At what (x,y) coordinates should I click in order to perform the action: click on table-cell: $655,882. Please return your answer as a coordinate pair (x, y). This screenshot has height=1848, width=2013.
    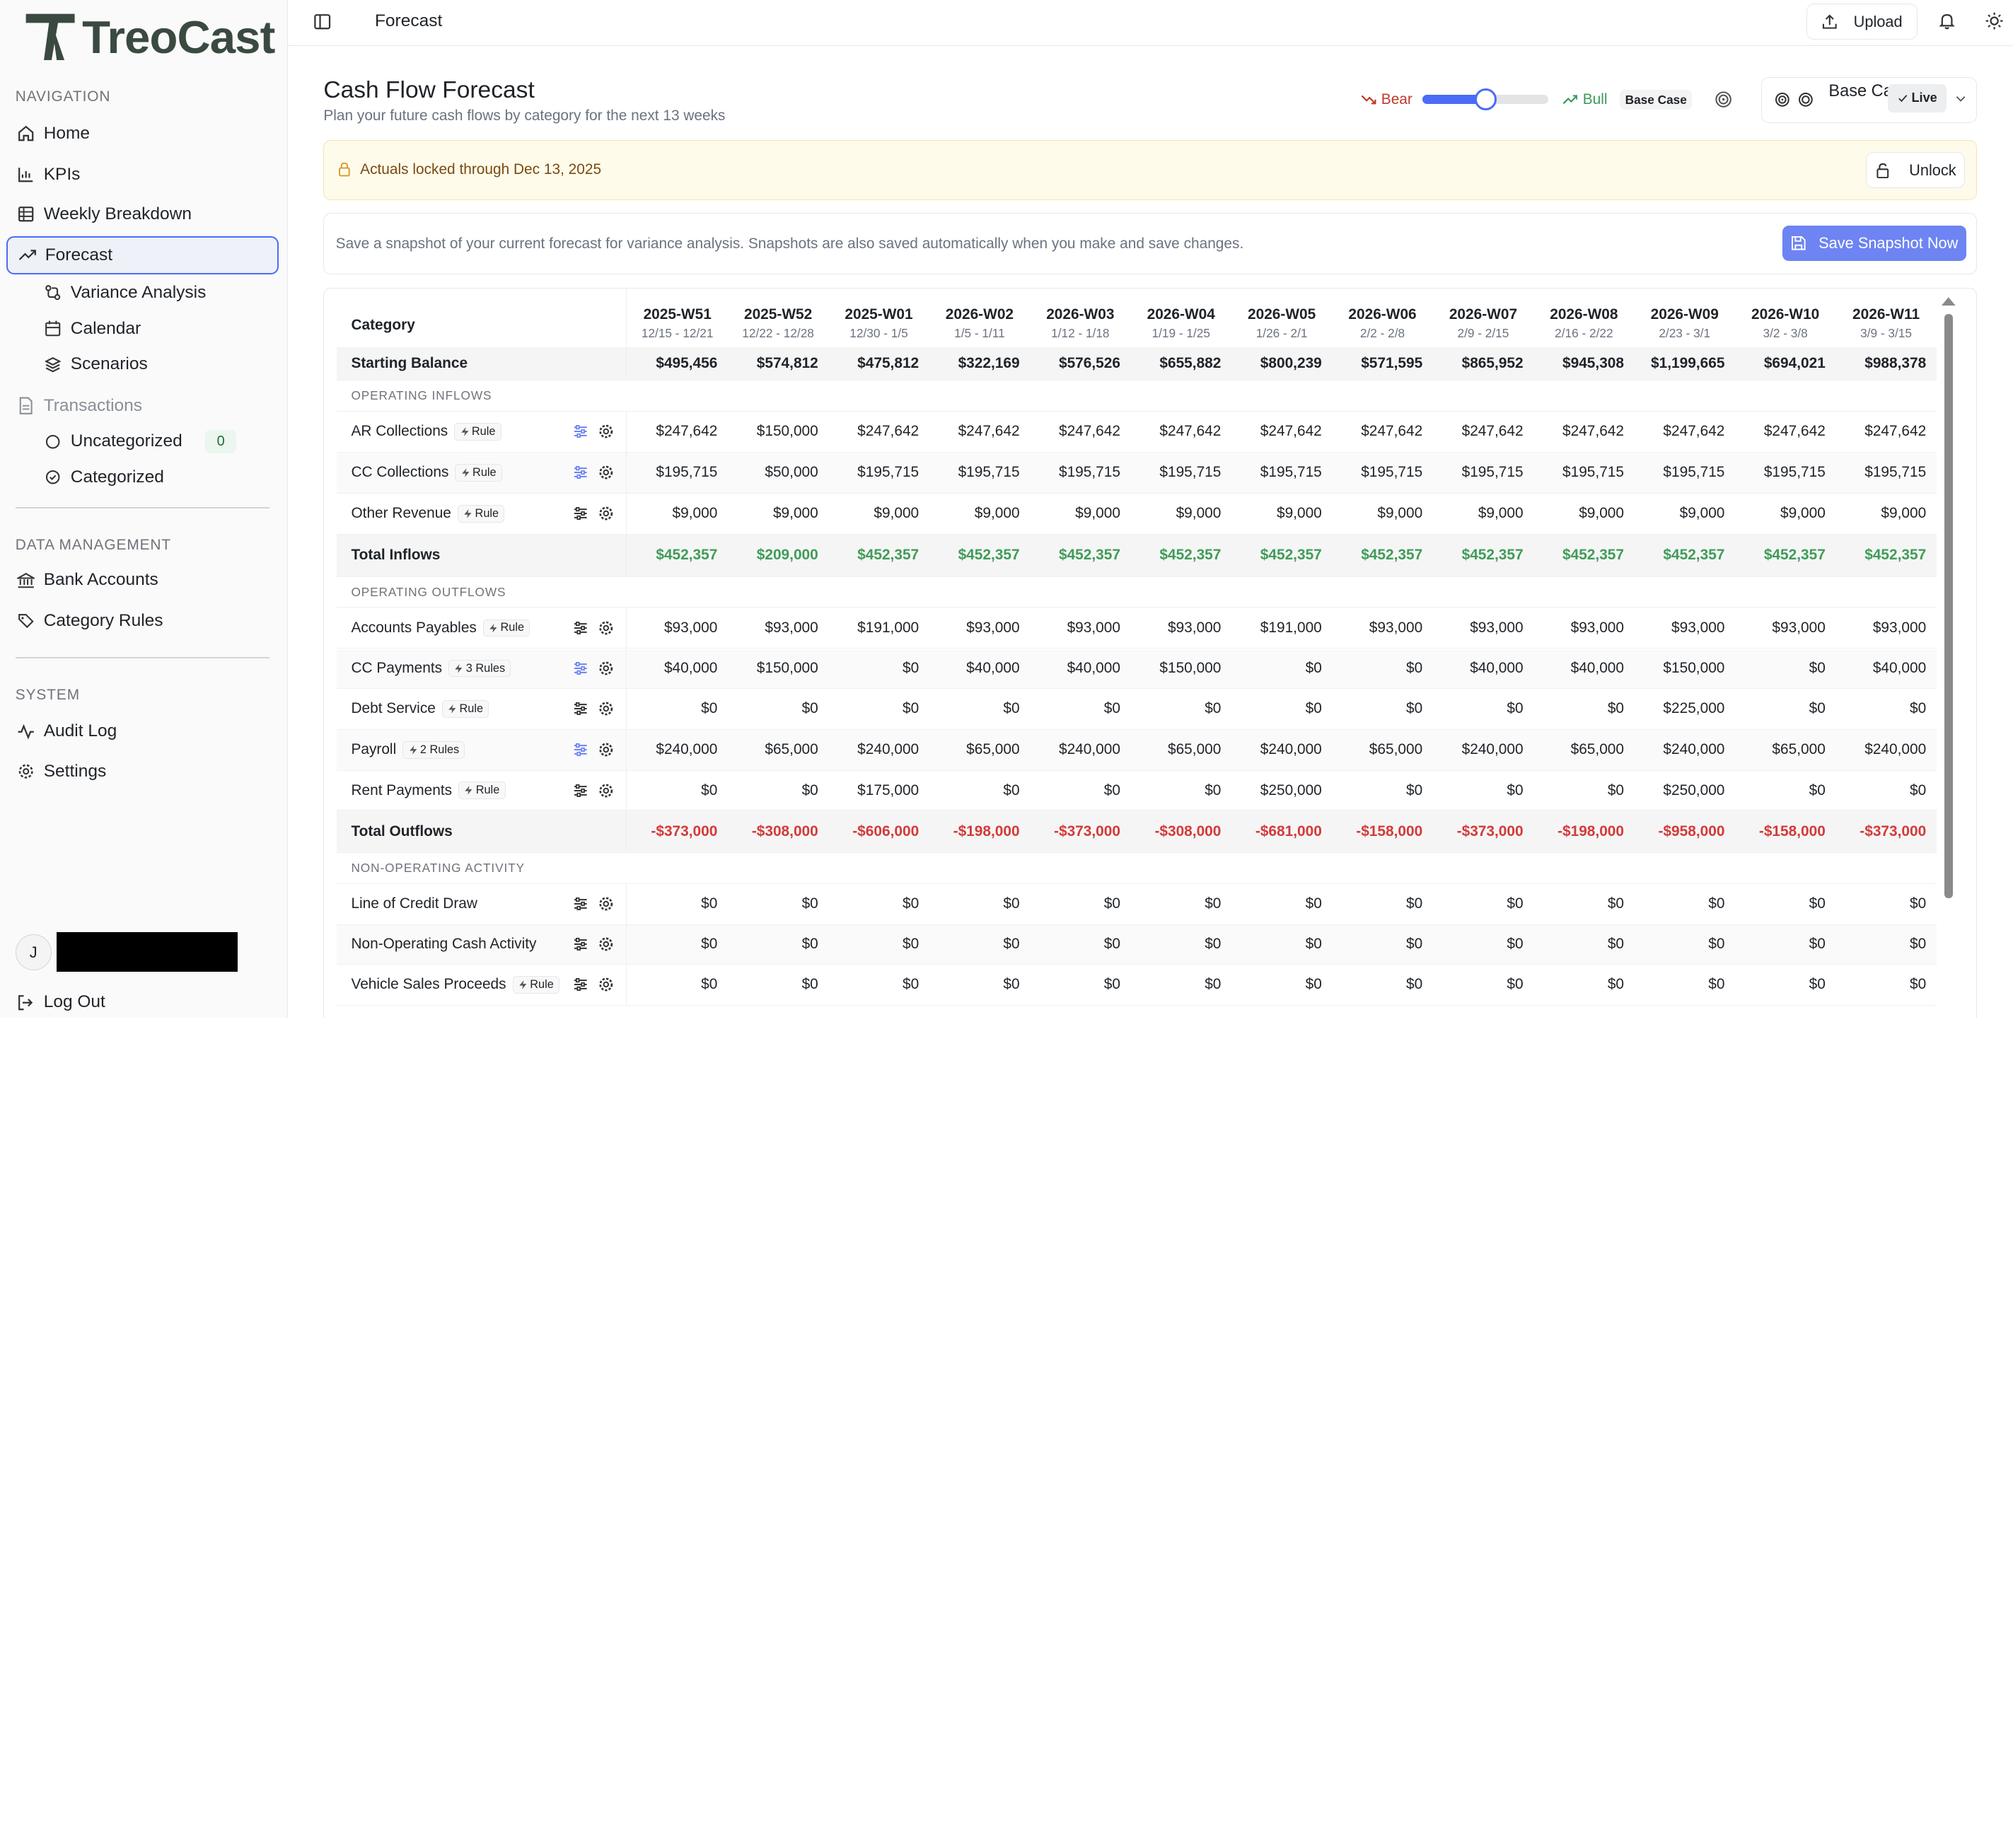
    Looking at the image, I should click on (1190, 363).